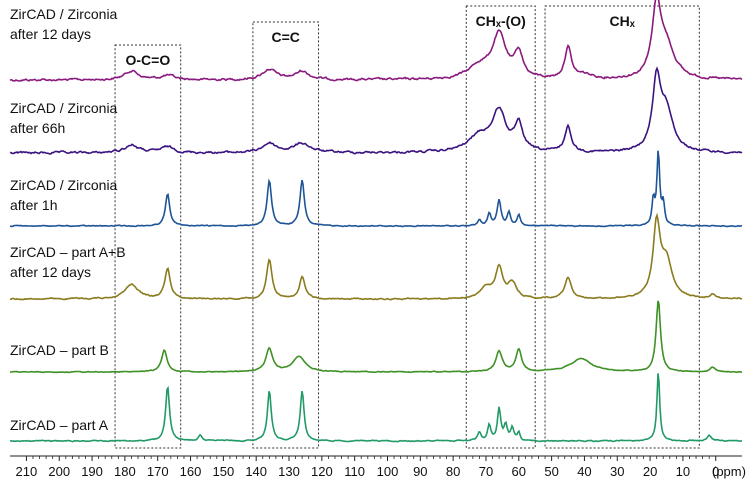 The image size is (755, 486). Describe the element at coordinates (519, 471) in the screenshot. I see `x-tick-label: 60` at that location.